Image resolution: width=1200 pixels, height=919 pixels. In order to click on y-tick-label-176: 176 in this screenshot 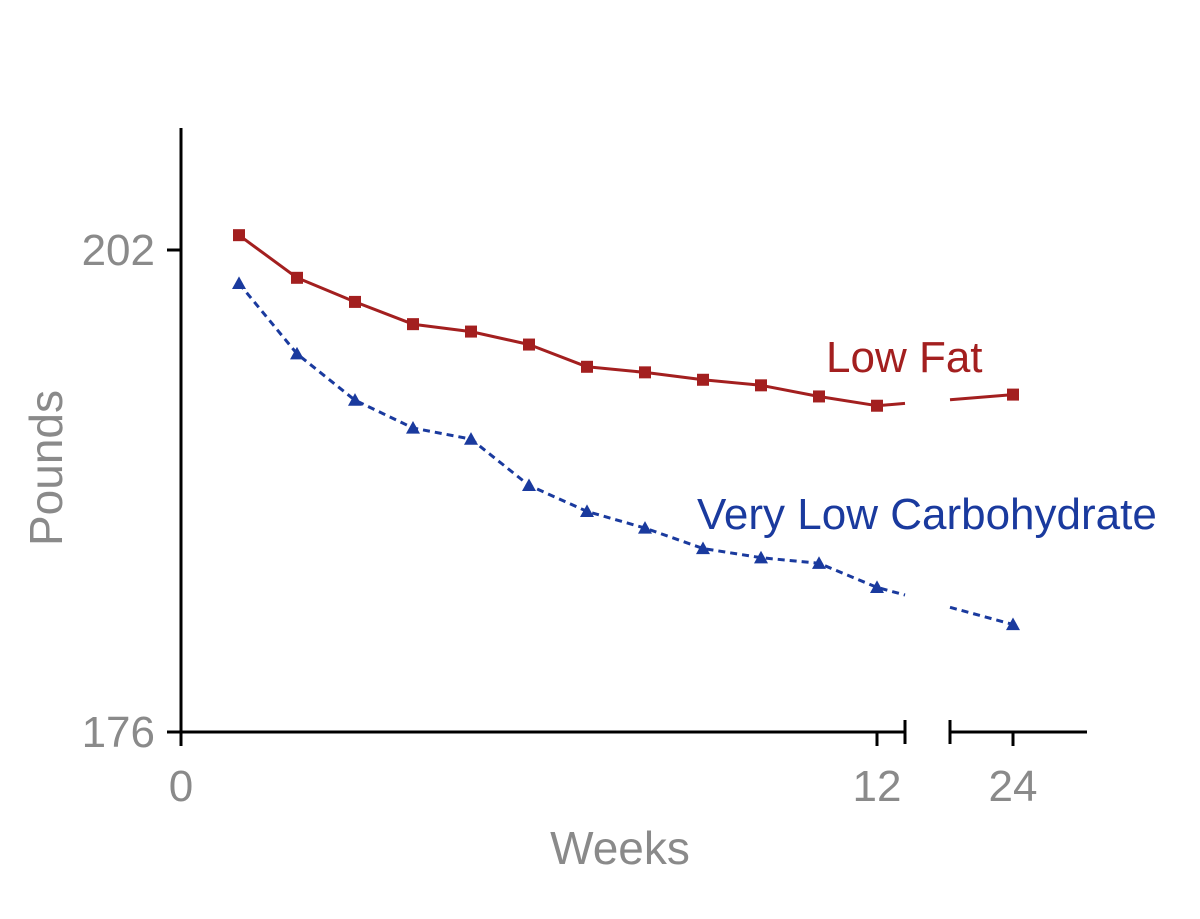, I will do `click(118, 732)`.